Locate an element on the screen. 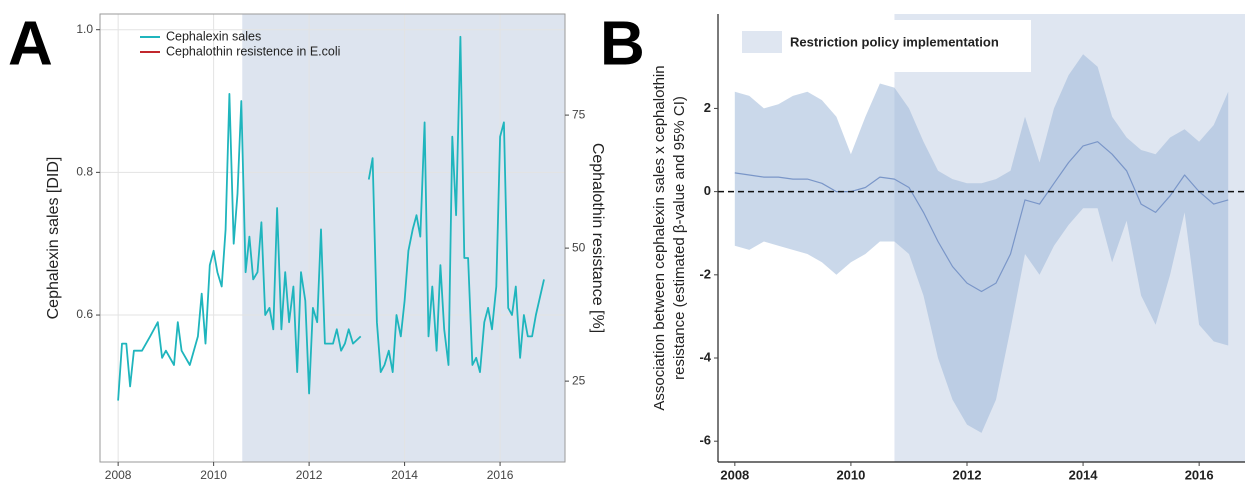 The width and height of the screenshot is (1249, 484). y2-tick-label: 75 is located at coordinates (579, 114).